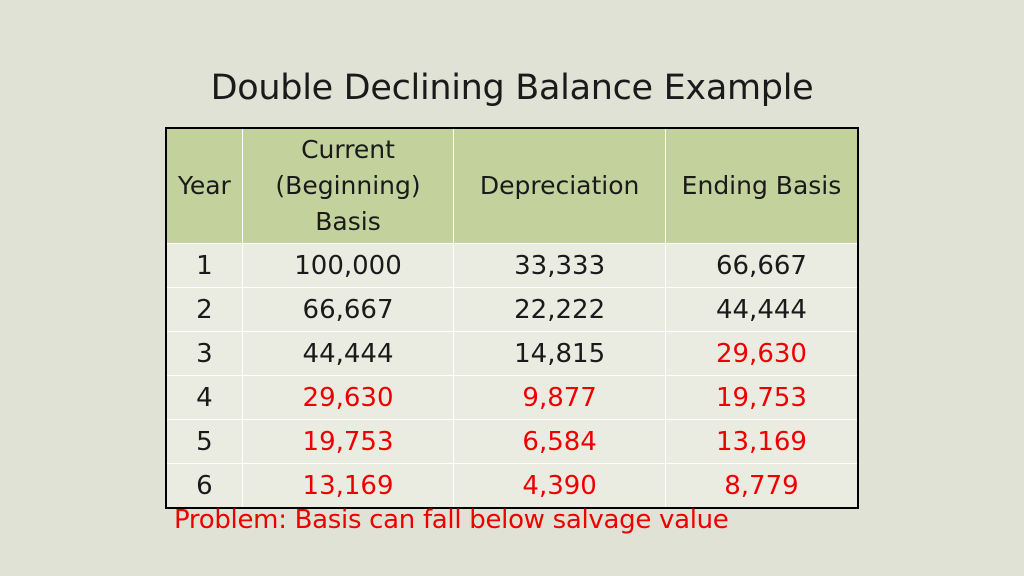 The image size is (1024, 576). Describe the element at coordinates (348, 186) in the screenshot. I see `header-current-basis: Current (Beginning) Basis` at that location.